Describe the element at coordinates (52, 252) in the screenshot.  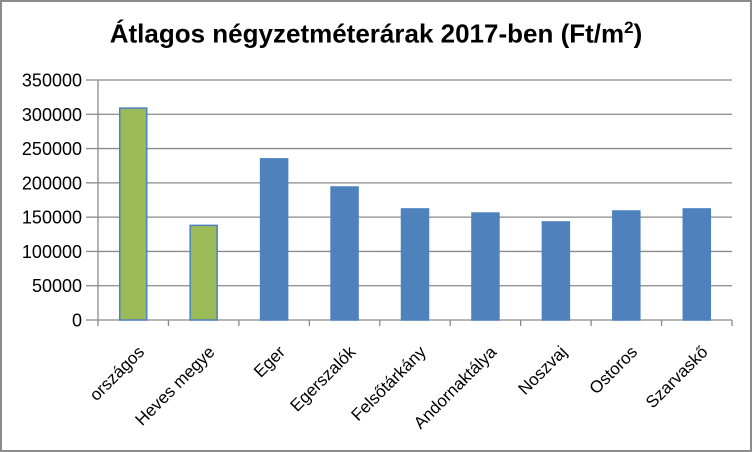
I see `y-axis-label: 100000` at that location.